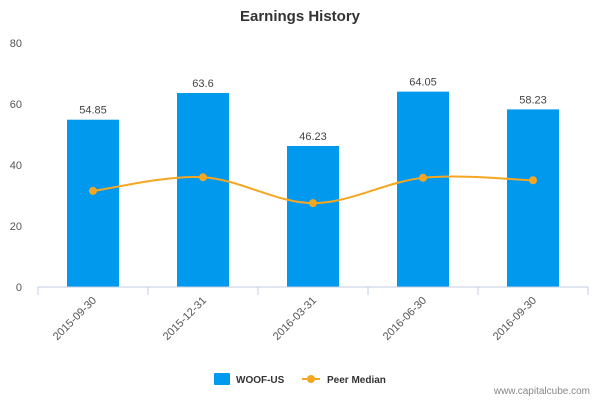 Image resolution: width=600 pixels, height=400 pixels. I want to click on legend-item-peer-median: Peer Median, so click(344, 380).